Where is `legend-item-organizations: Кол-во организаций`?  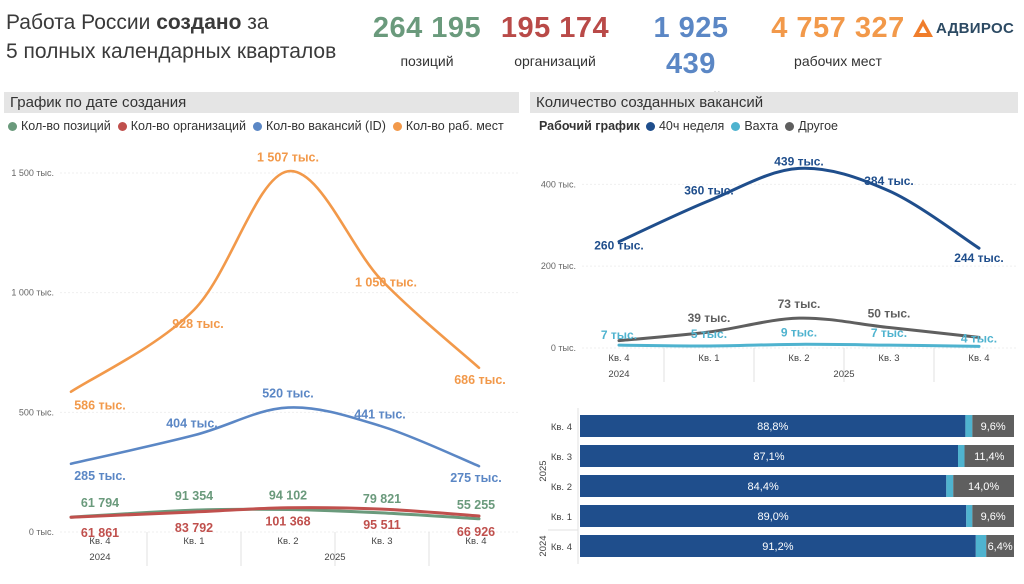
legend-item-organizations: Кол-во организаций is located at coordinates (181, 126).